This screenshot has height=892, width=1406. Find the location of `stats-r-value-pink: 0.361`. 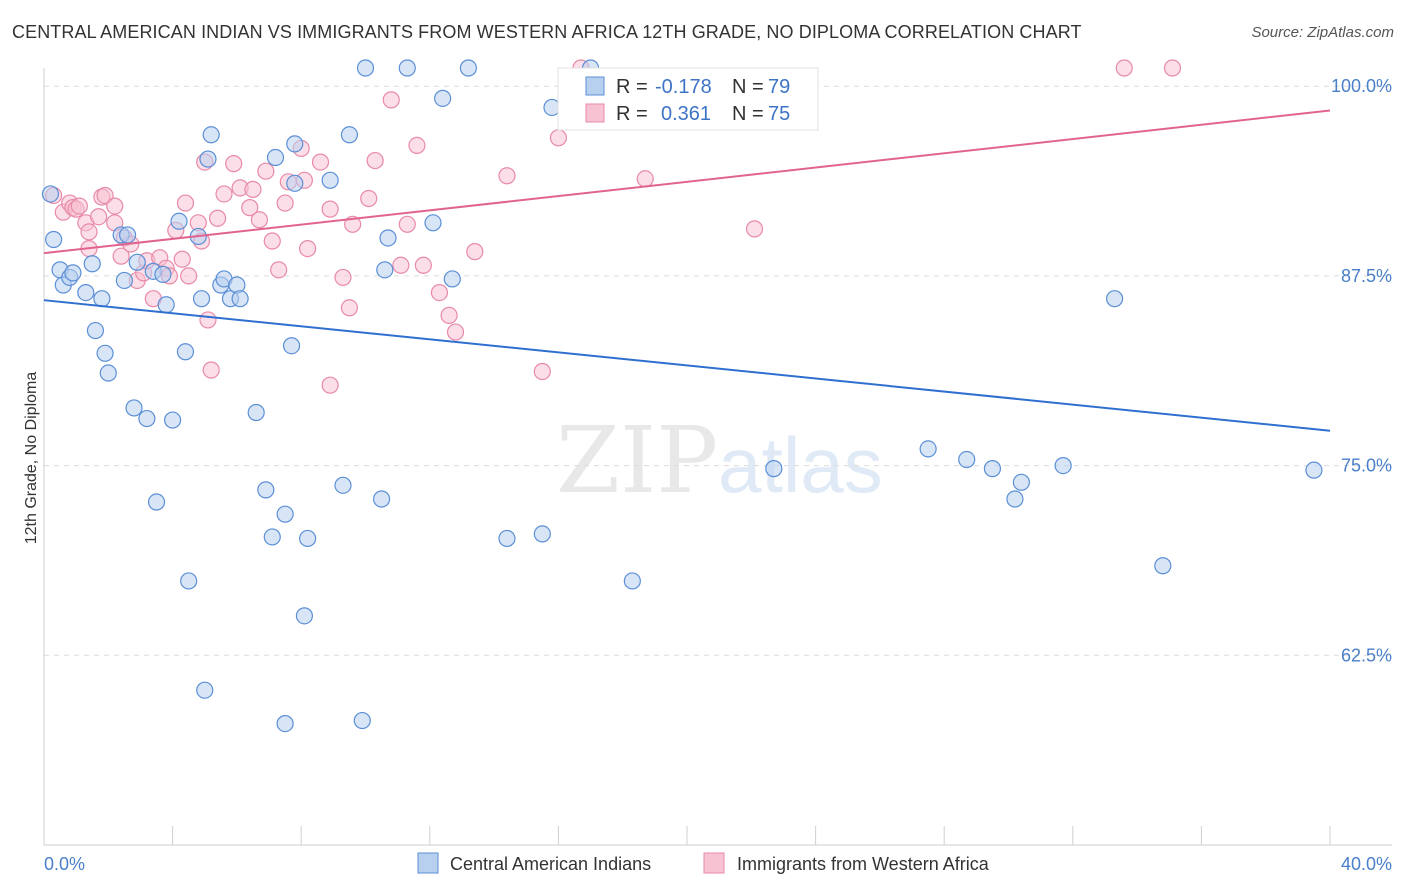

stats-r-value-pink: 0.361 is located at coordinates (686, 114).